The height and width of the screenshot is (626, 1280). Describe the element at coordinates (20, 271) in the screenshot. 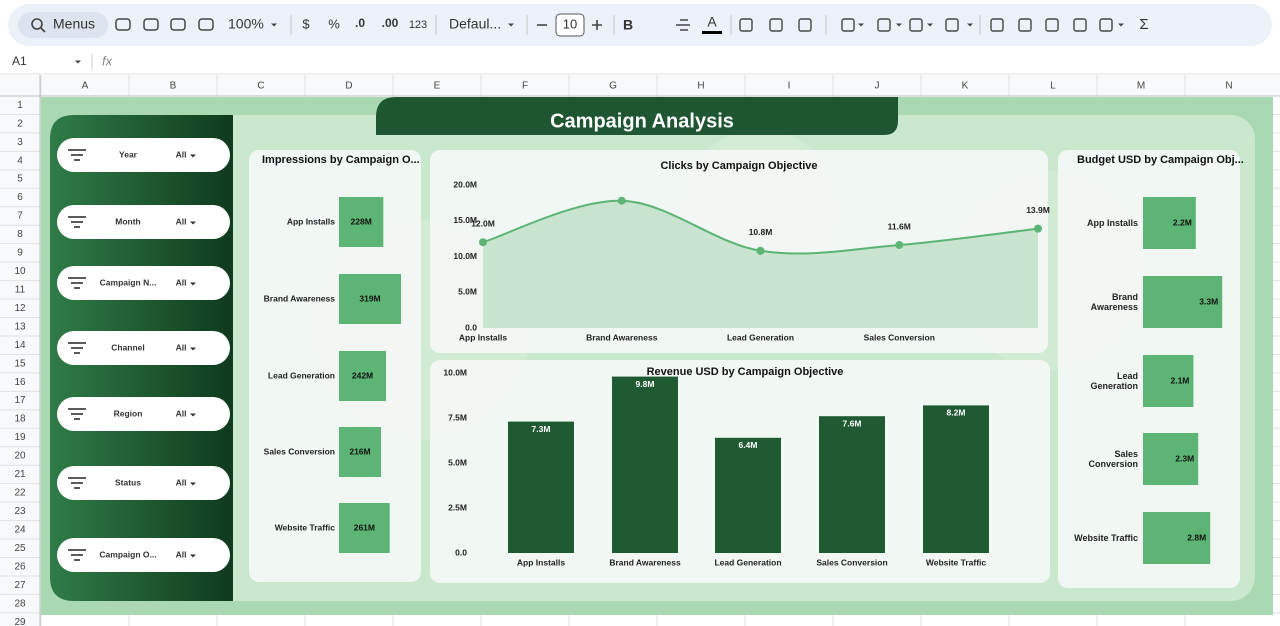

I see `row-header: 10` at that location.